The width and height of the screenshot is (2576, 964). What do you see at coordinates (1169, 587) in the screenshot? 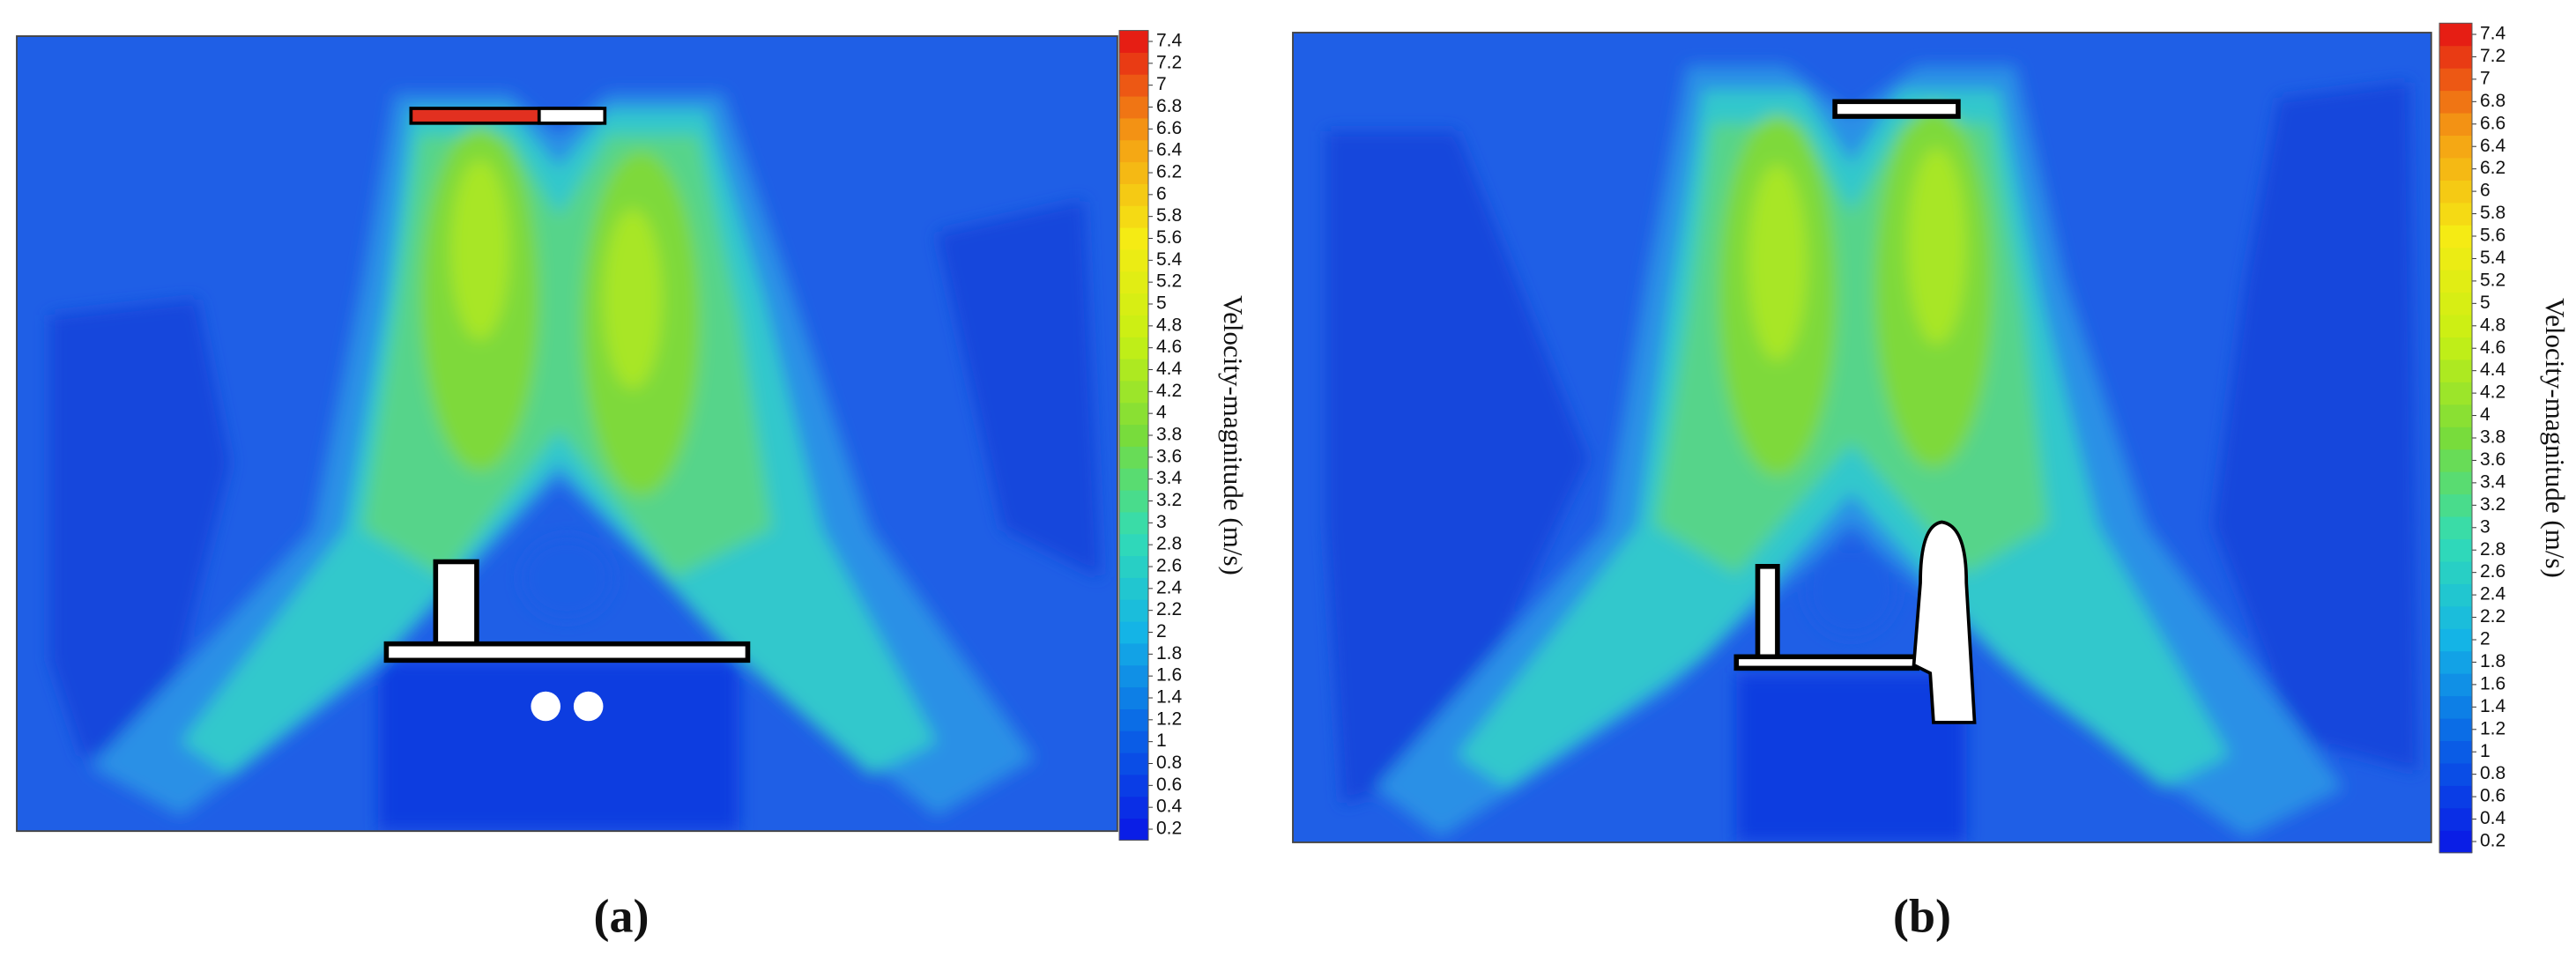
I see `y-tick-label: 2.4` at bounding box center [1169, 587].